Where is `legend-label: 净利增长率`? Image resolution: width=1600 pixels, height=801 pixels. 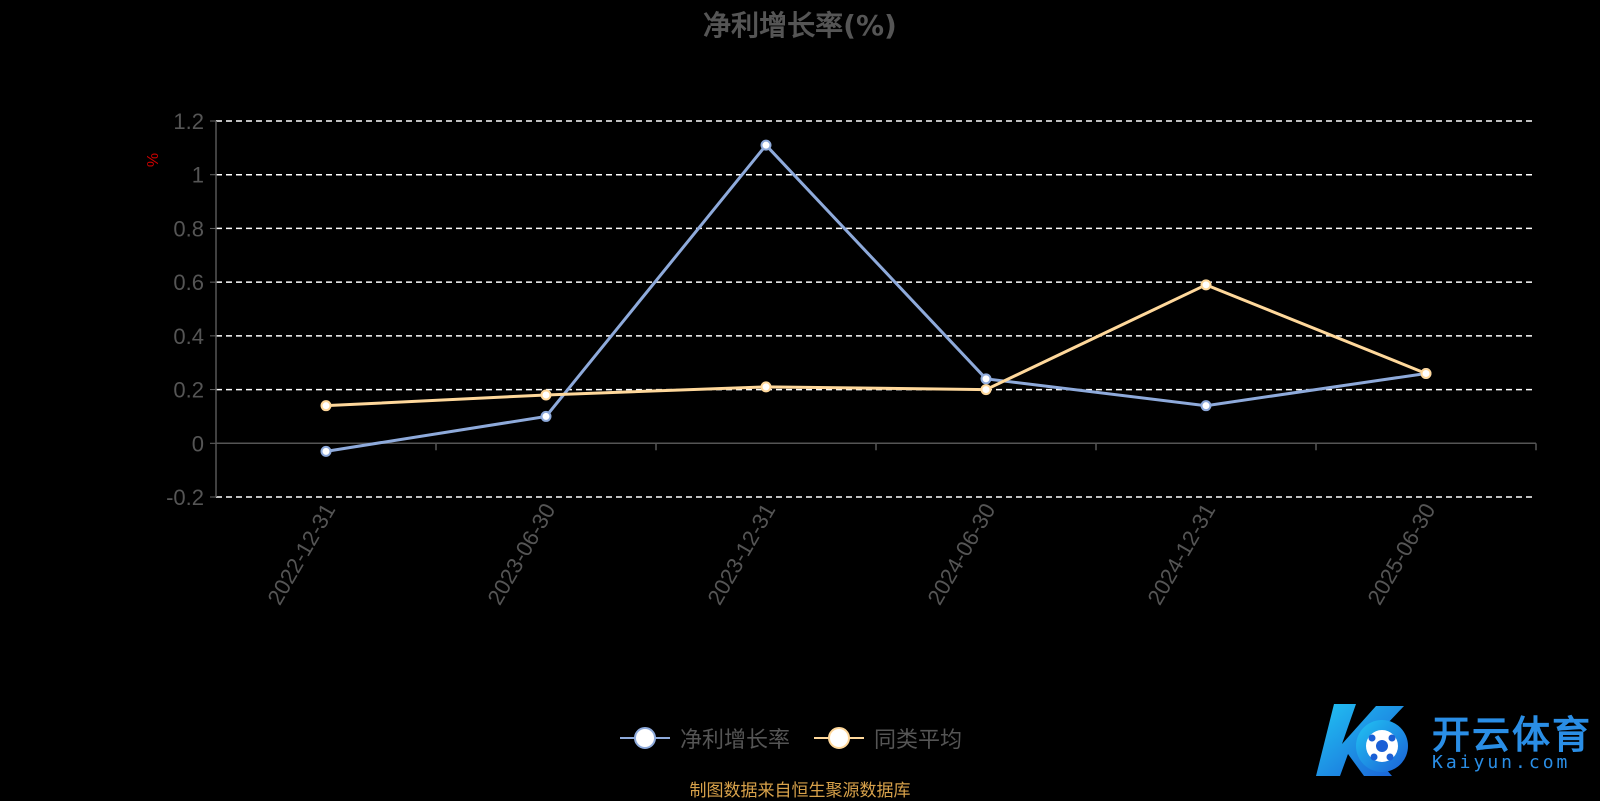 legend-label: 净利增长率 is located at coordinates (735, 740).